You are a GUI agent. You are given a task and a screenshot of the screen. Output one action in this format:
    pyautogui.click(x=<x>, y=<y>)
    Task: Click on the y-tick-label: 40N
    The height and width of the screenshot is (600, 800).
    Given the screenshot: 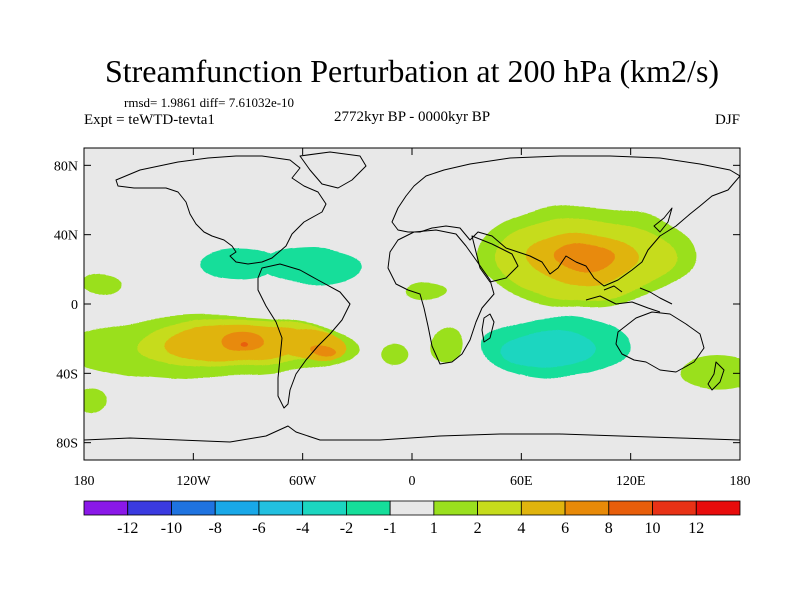 What is the action you would take?
    pyautogui.click(x=66, y=236)
    